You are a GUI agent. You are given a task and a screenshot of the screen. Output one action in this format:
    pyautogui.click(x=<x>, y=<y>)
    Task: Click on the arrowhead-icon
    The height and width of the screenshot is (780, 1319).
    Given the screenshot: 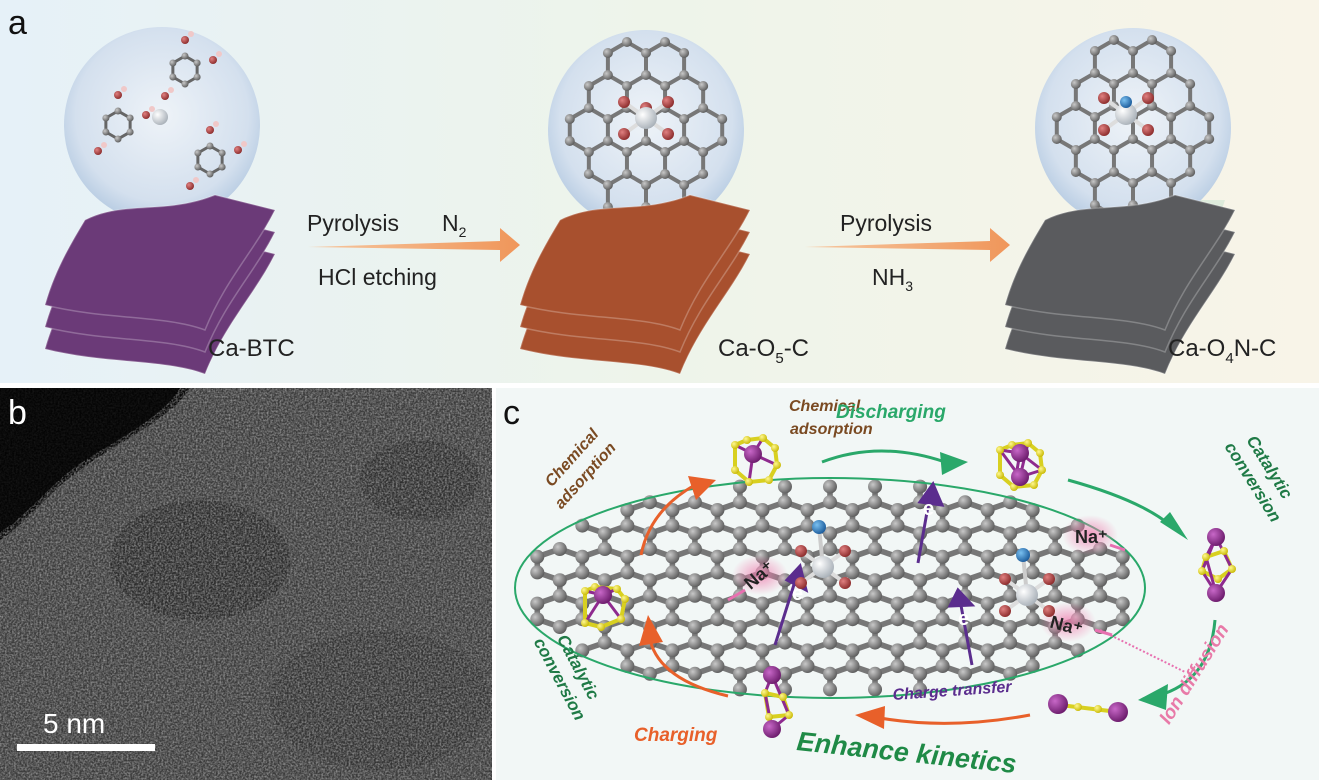 What is the action you would take?
    pyautogui.click(x=1174, y=526)
    